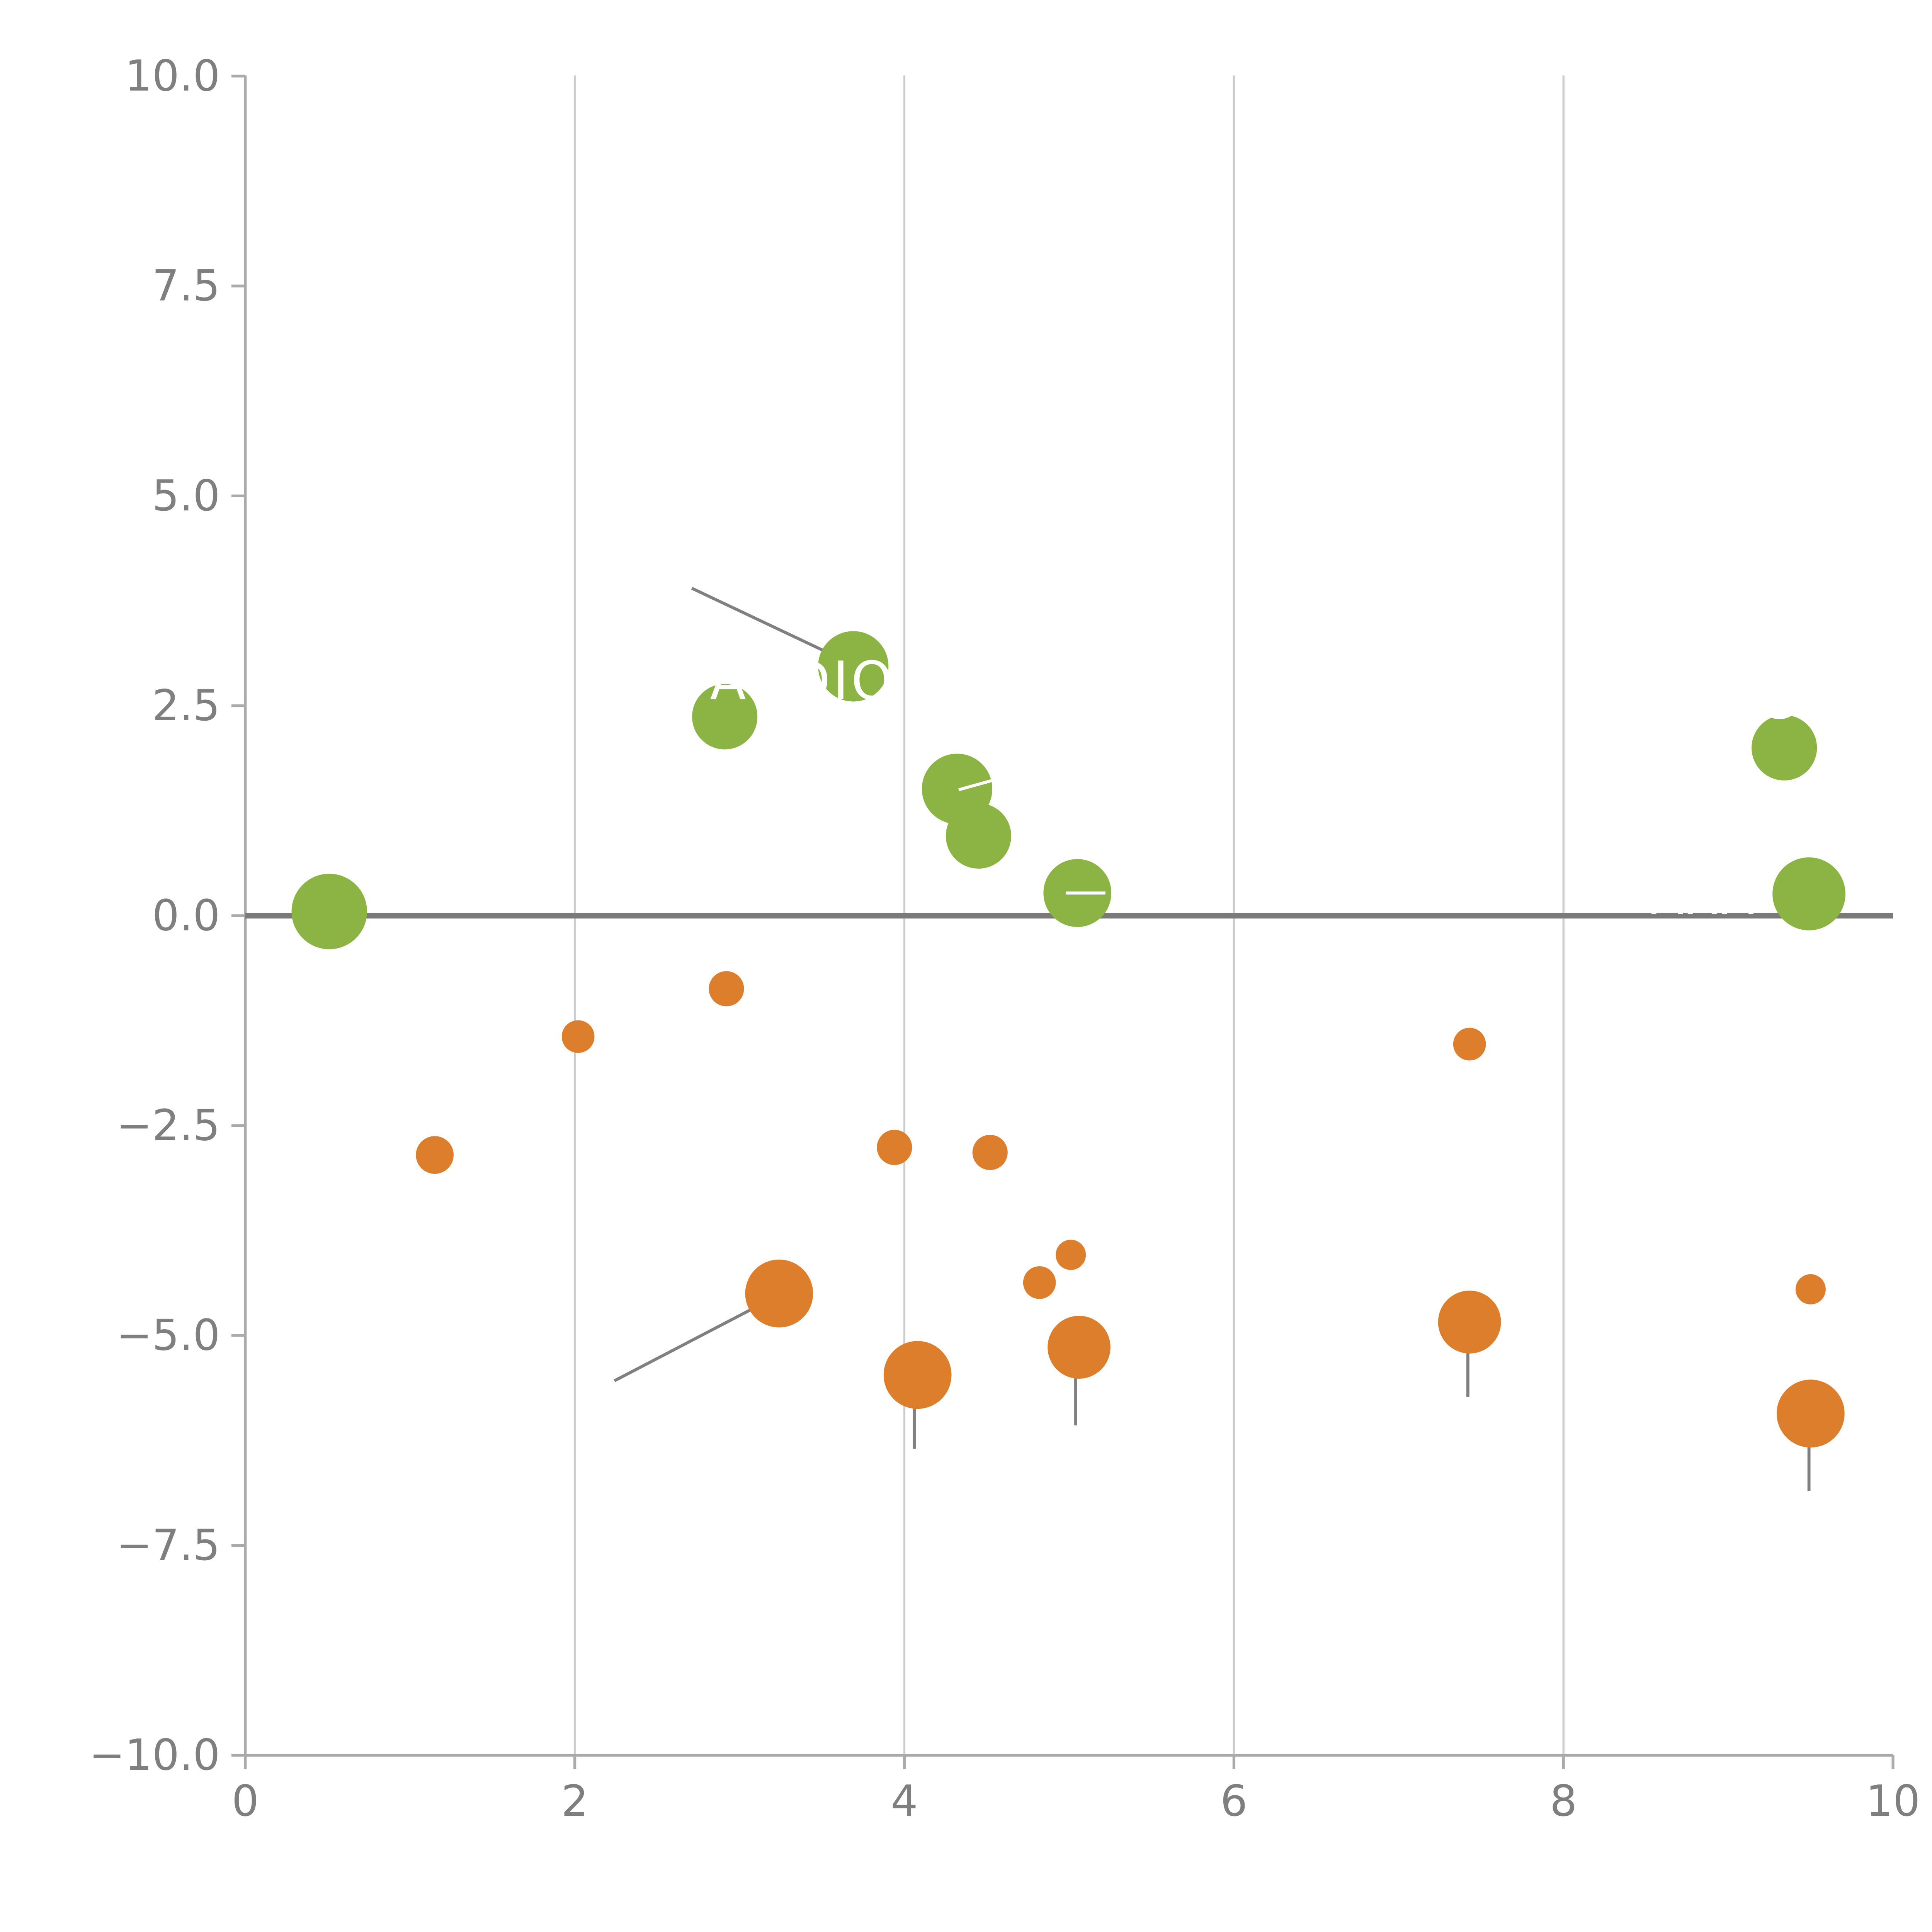 The height and width of the screenshot is (1932, 1932). Describe the element at coordinates (186, 286) in the screenshot. I see `y-tick-label: 7.5` at that location.